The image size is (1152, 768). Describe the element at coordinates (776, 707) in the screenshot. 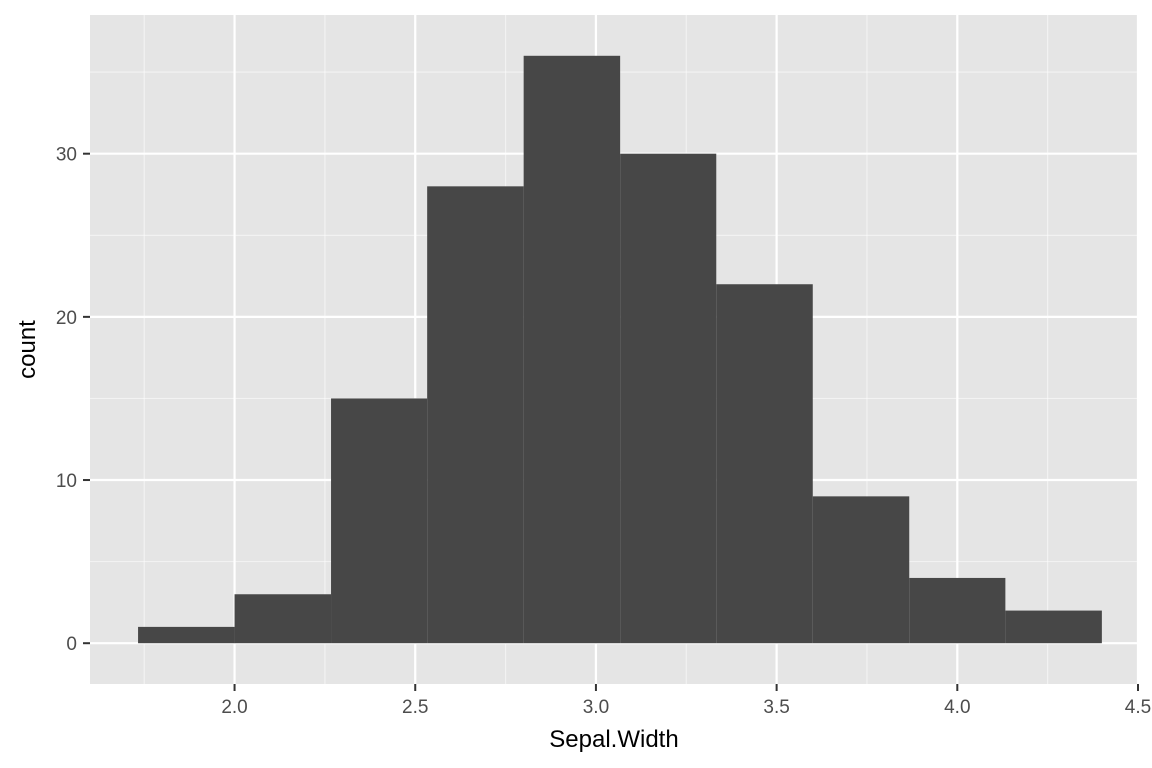

I see `x-tick-label: 3.5` at that location.